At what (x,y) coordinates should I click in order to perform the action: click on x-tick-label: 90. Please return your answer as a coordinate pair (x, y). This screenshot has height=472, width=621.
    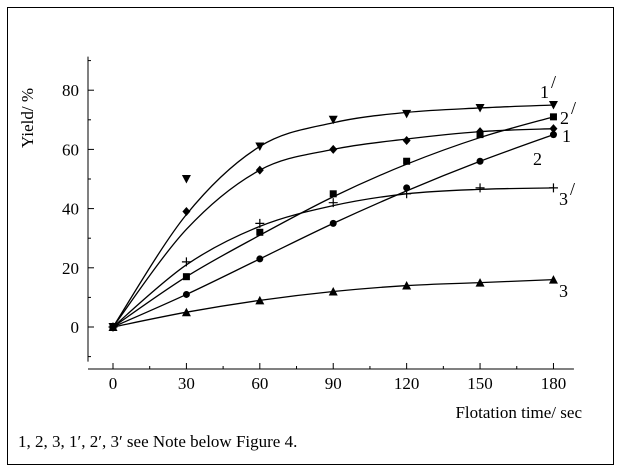
    Looking at the image, I should click on (333, 383).